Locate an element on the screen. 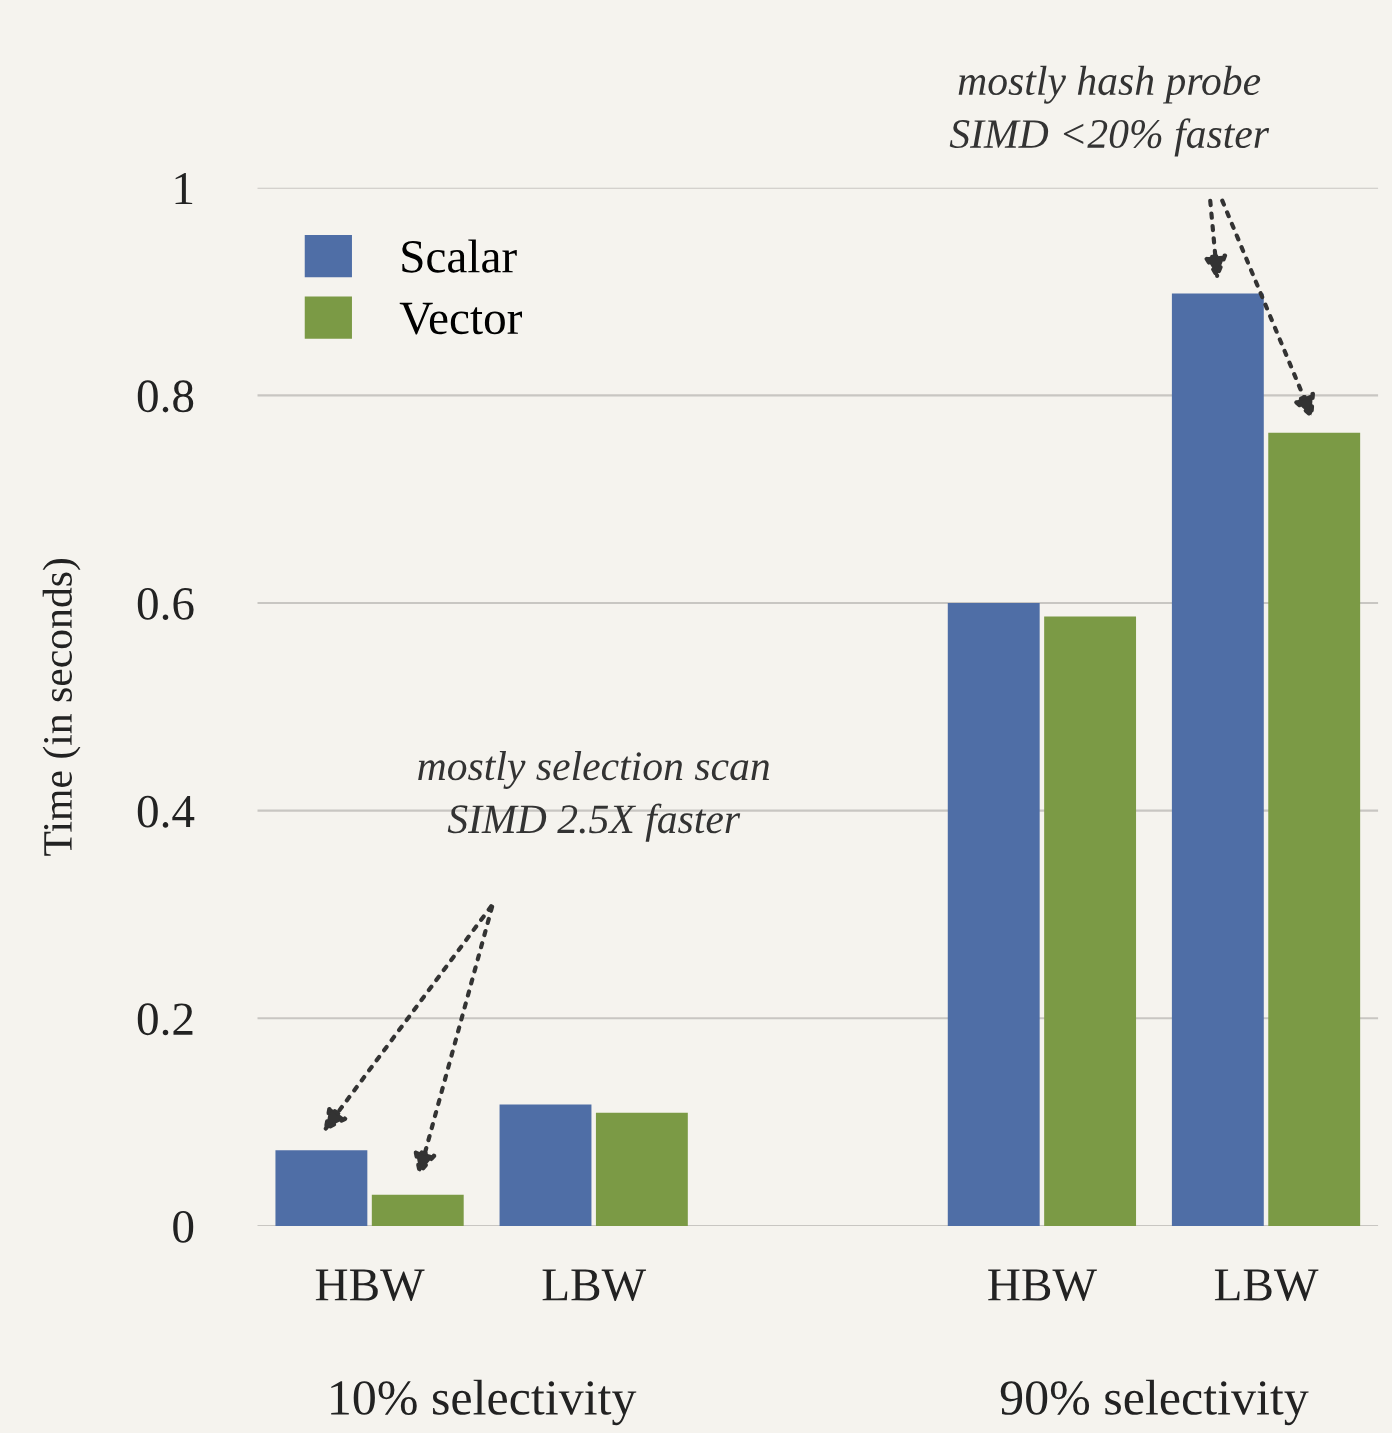 This screenshot has height=1433, width=1392. annotation: mostly selection scan SIMD 2.5X faster is located at coordinates (593, 796).